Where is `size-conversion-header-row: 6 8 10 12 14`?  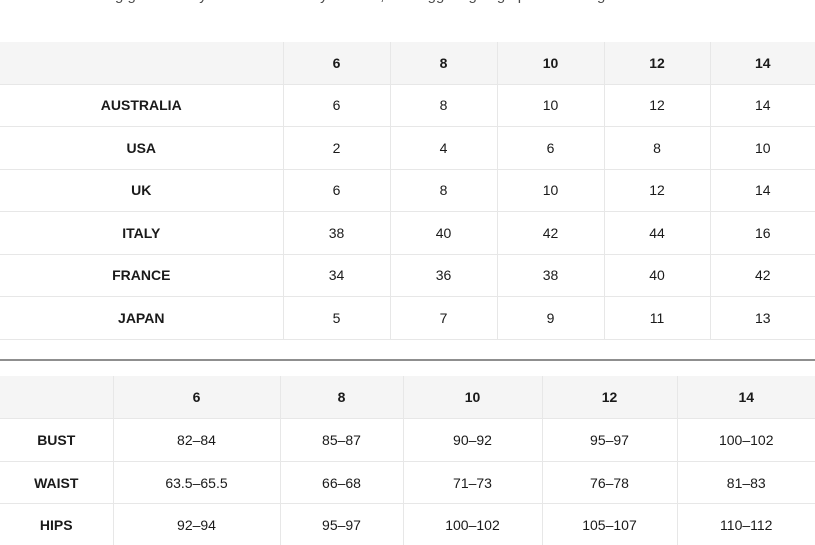 size-conversion-header-row: 6 8 10 12 14 is located at coordinates (407, 63).